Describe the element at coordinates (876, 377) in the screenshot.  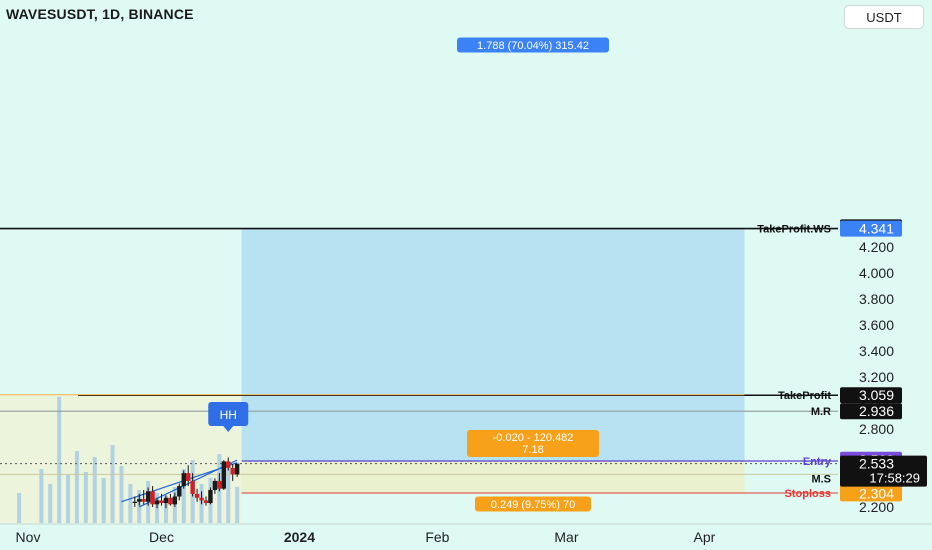
I see `price-tick-label: 3.200` at that location.